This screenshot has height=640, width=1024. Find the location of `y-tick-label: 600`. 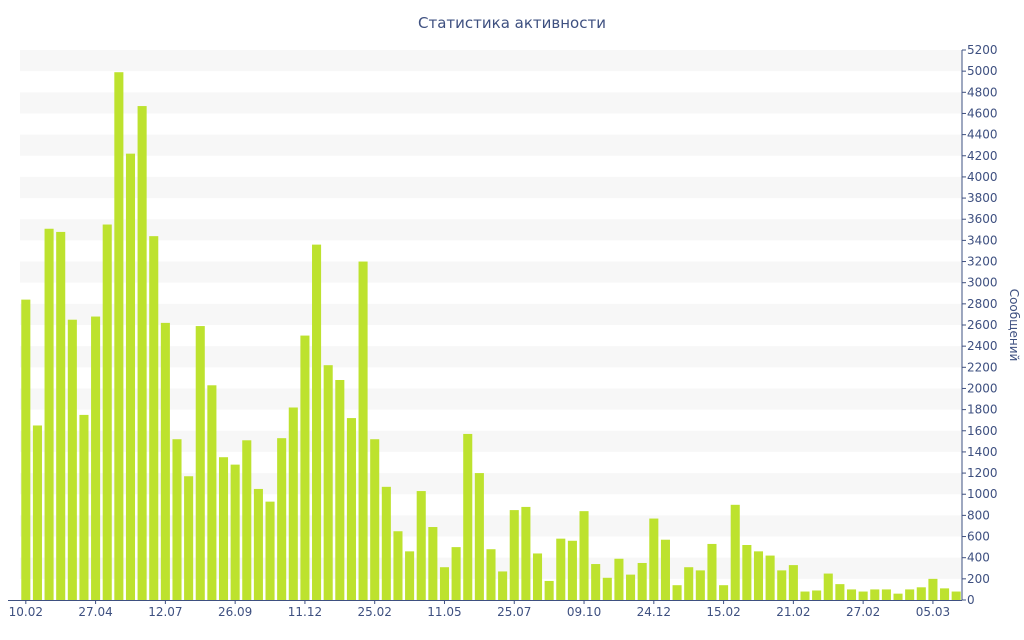

y-tick-label: 600 is located at coordinates (978, 537).